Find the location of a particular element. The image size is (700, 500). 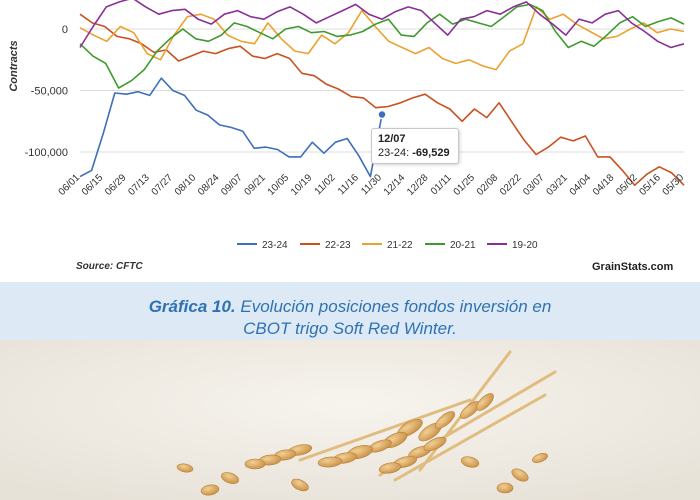

x-tick-label: 10/05 is located at coordinates (279, 185).